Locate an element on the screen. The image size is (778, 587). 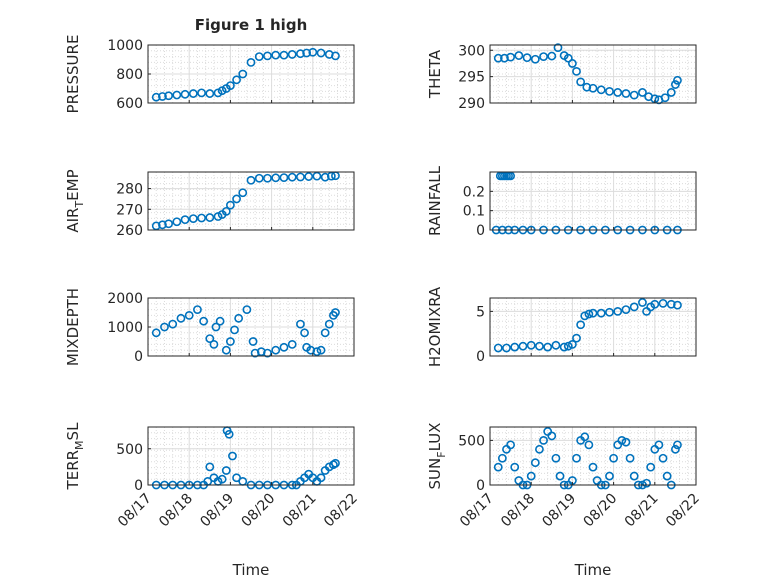
y-tick-label: 800 is located at coordinates (129, 75).